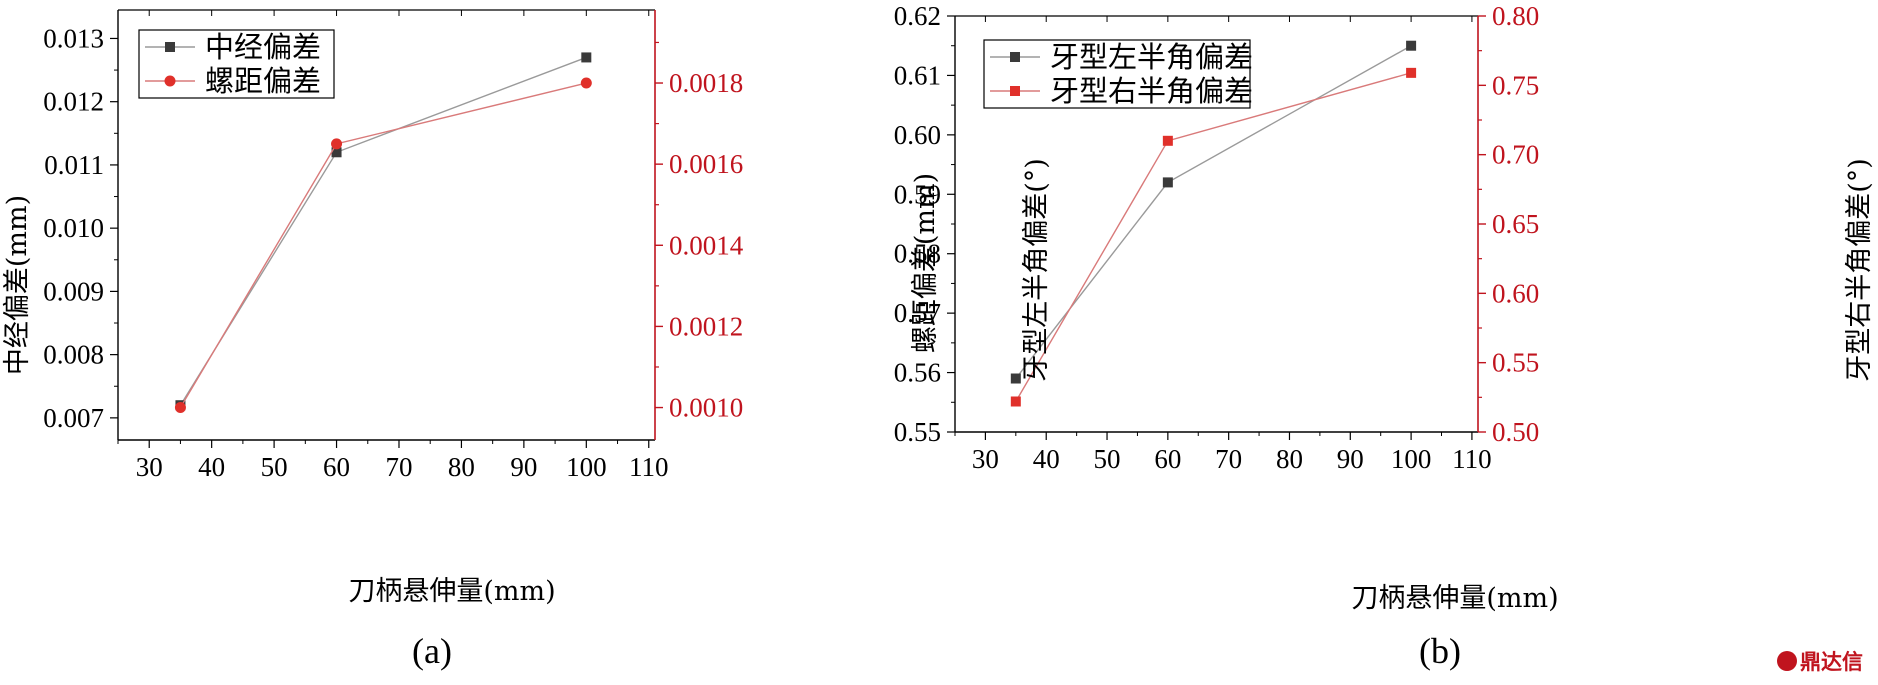 The image size is (1878, 685). I want to click on panel-a-xlabel: 刀柄悬伸量(mm), so click(451, 591).